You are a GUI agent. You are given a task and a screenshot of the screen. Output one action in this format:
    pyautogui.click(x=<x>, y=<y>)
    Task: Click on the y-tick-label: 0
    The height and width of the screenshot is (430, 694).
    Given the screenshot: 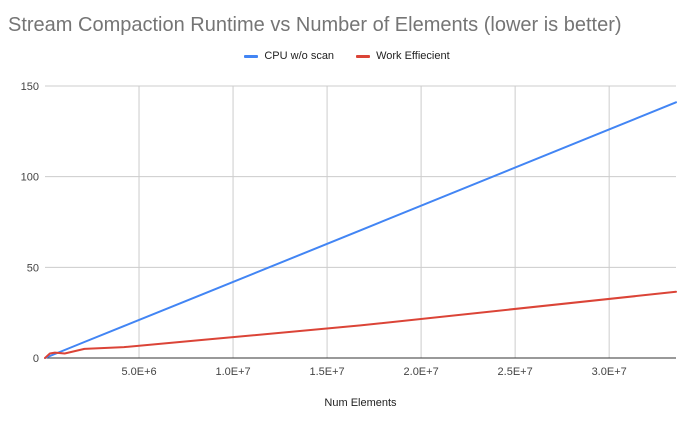 What is the action you would take?
    pyautogui.click(x=36, y=359)
    